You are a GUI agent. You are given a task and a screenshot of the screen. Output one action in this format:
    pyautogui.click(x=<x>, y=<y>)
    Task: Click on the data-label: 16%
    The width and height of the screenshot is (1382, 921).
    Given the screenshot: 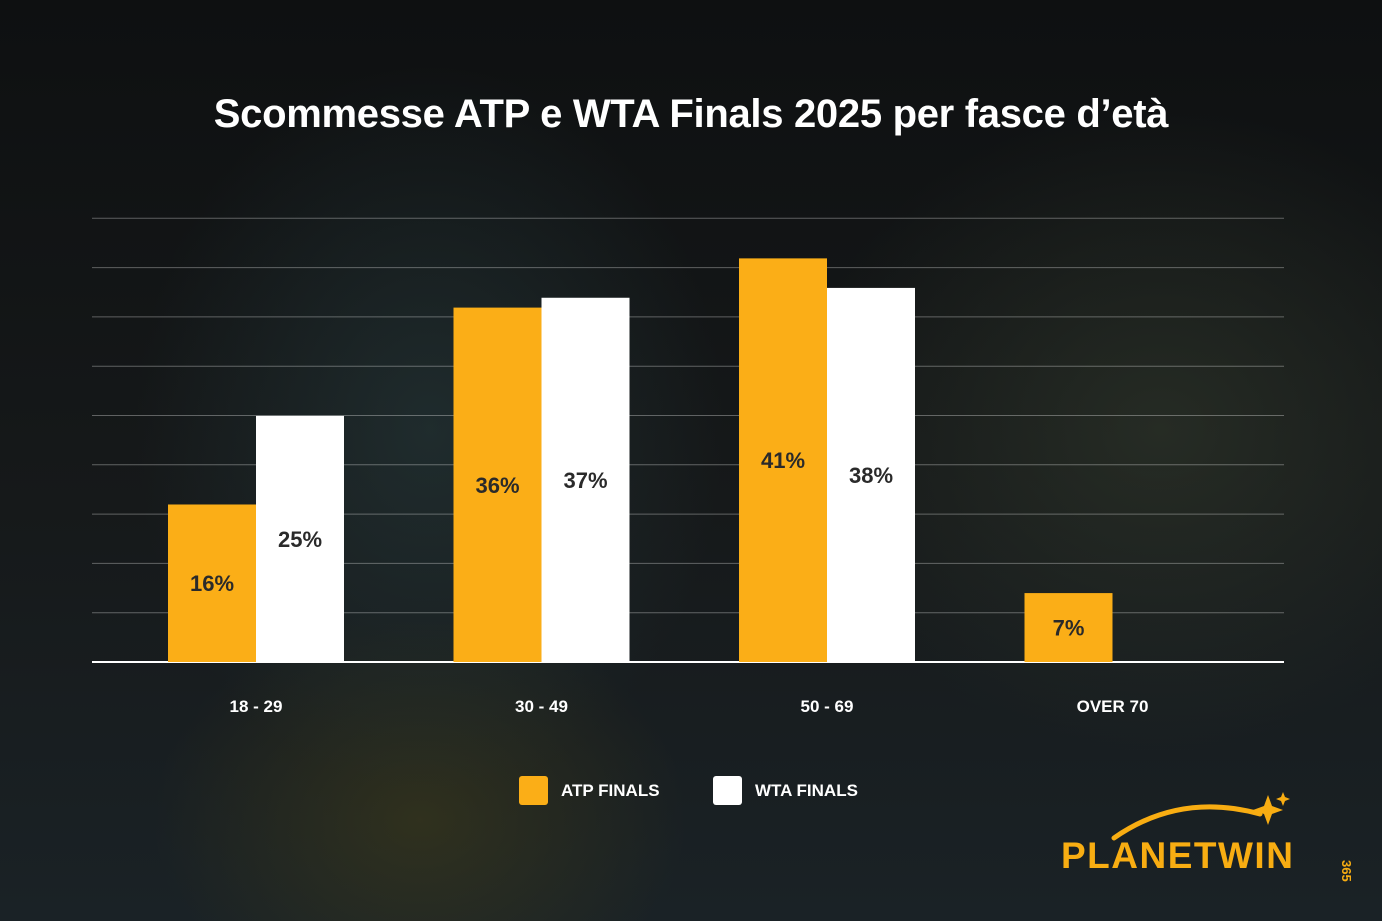 What is the action you would take?
    pyautogui.click(x=212, y=583)
    